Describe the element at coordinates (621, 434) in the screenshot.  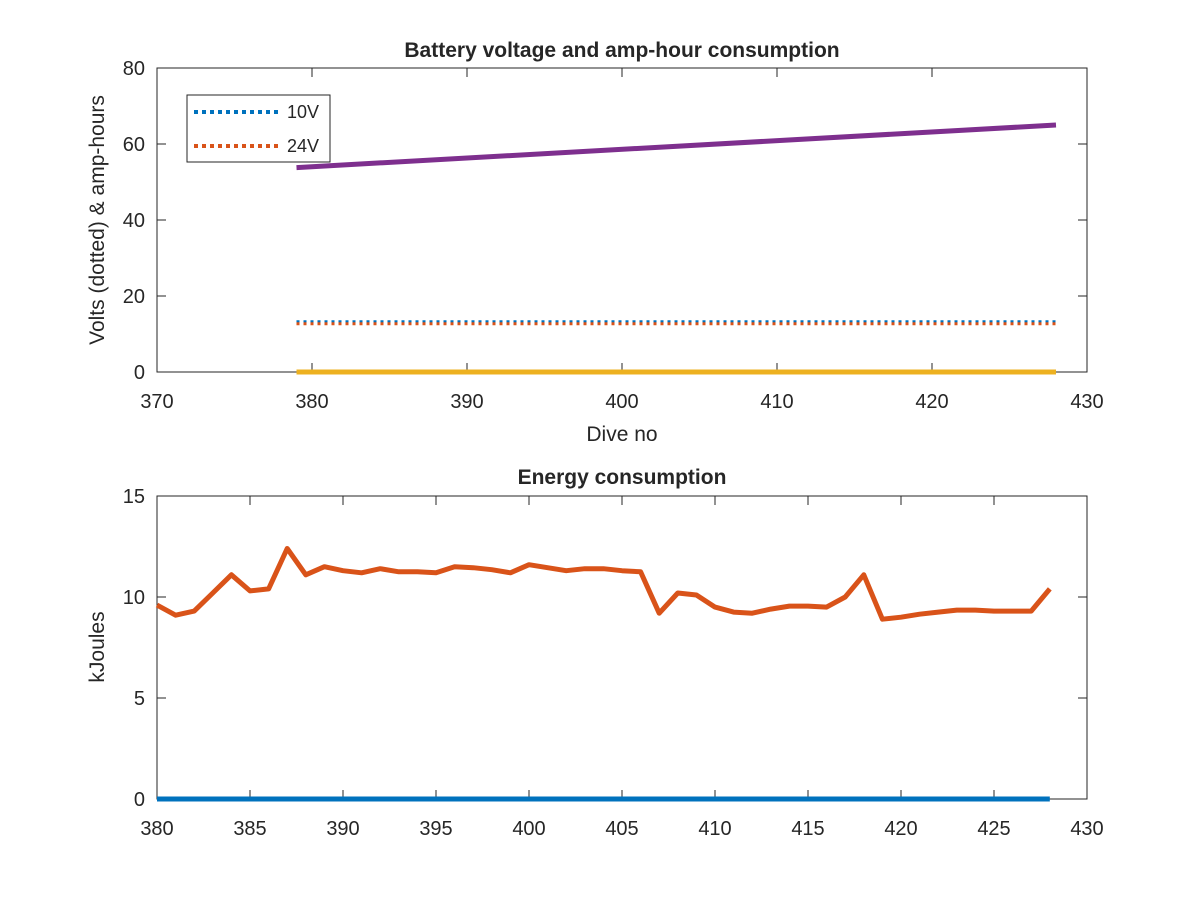
I see `chart-battery-xlabel: Dive no` at that location.